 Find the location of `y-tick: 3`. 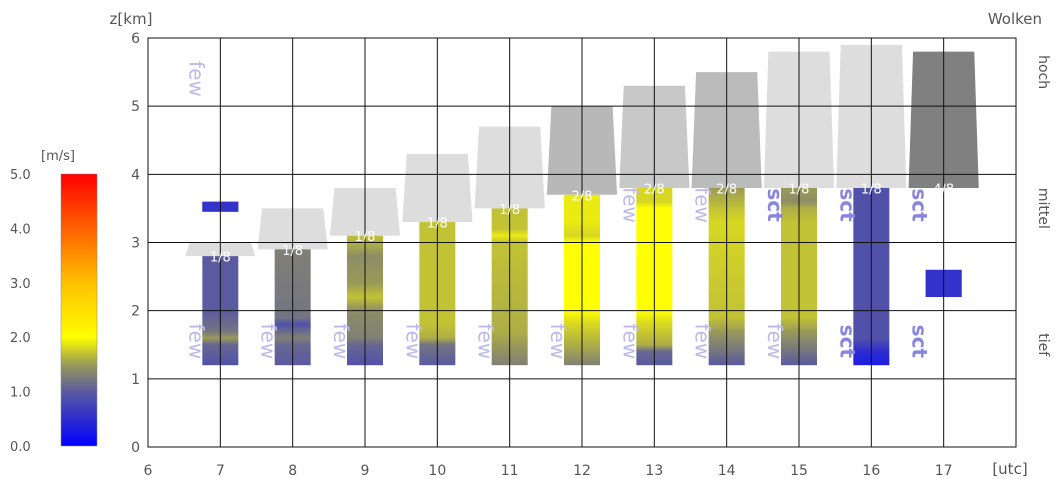

y-tick: 3 is located at coordinates (135, 244).